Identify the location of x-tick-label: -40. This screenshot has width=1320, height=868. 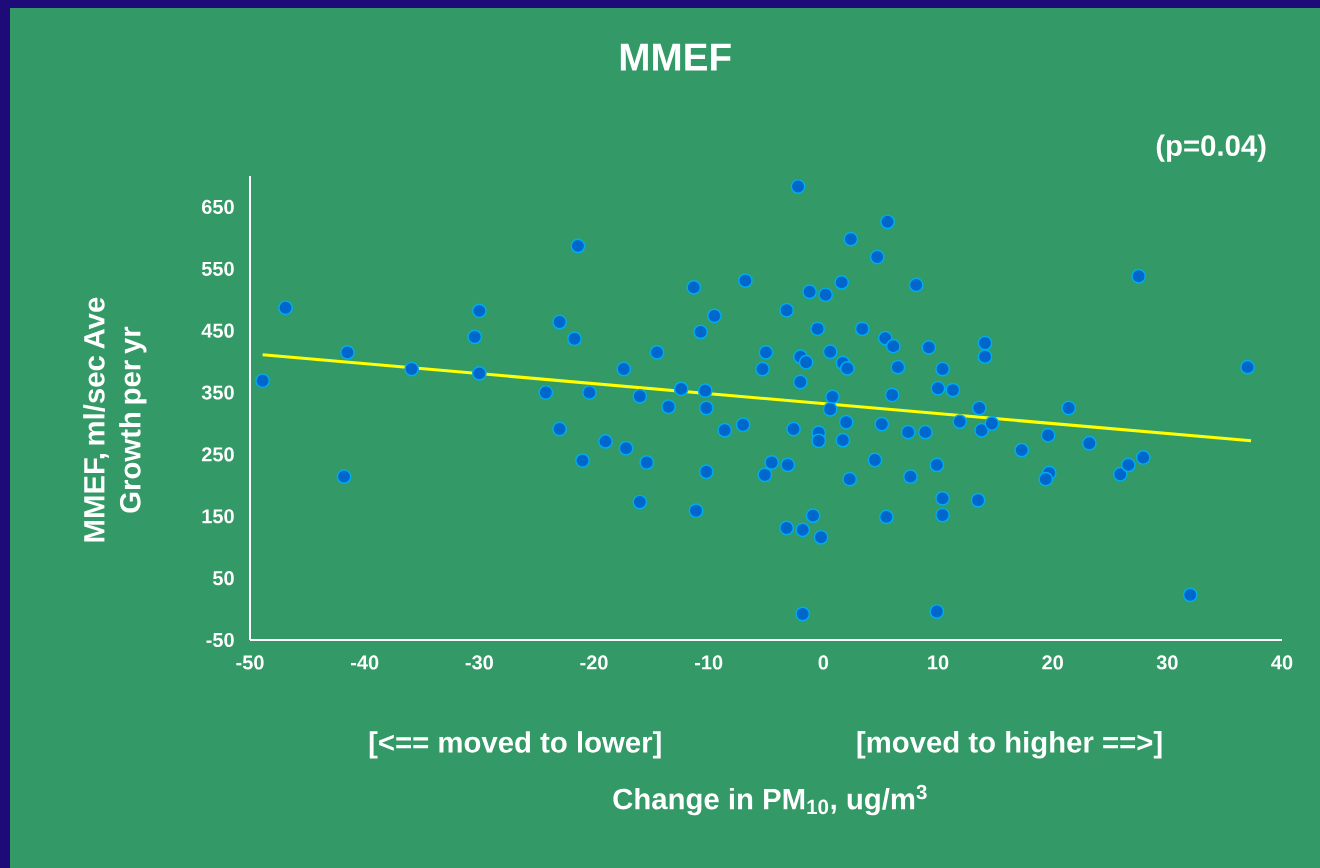
(364, 662).